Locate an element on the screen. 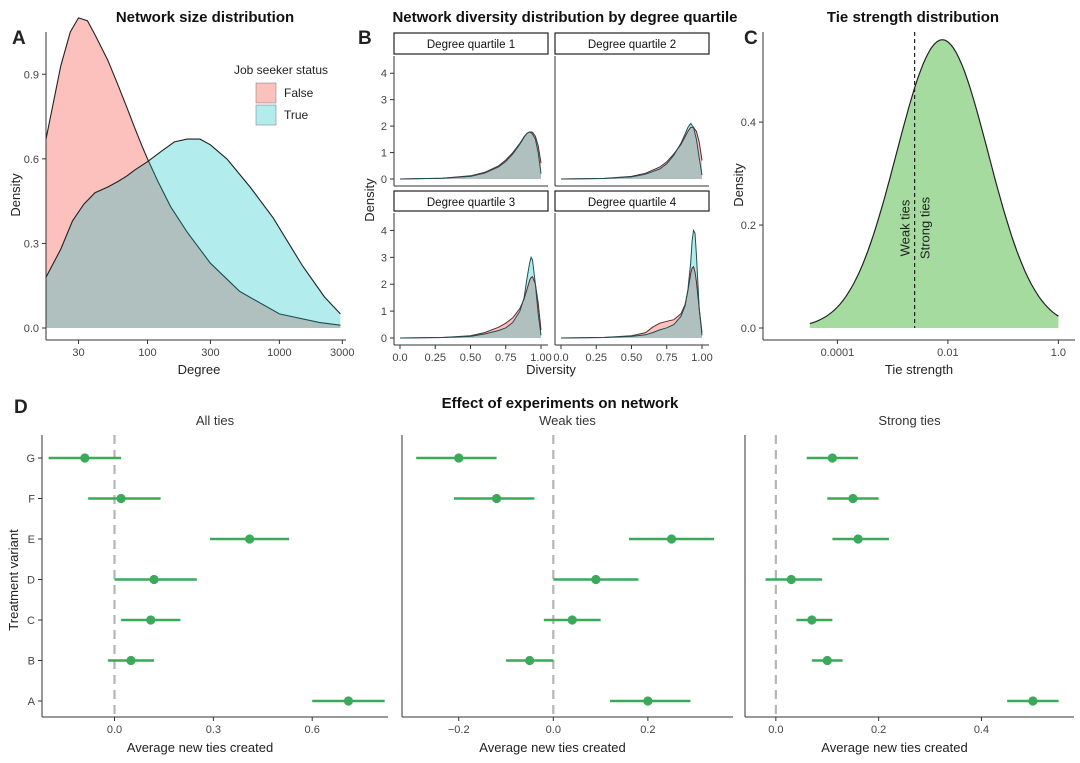  strong-ties-annotation: Strong ties is located at coordinates (925, 227).